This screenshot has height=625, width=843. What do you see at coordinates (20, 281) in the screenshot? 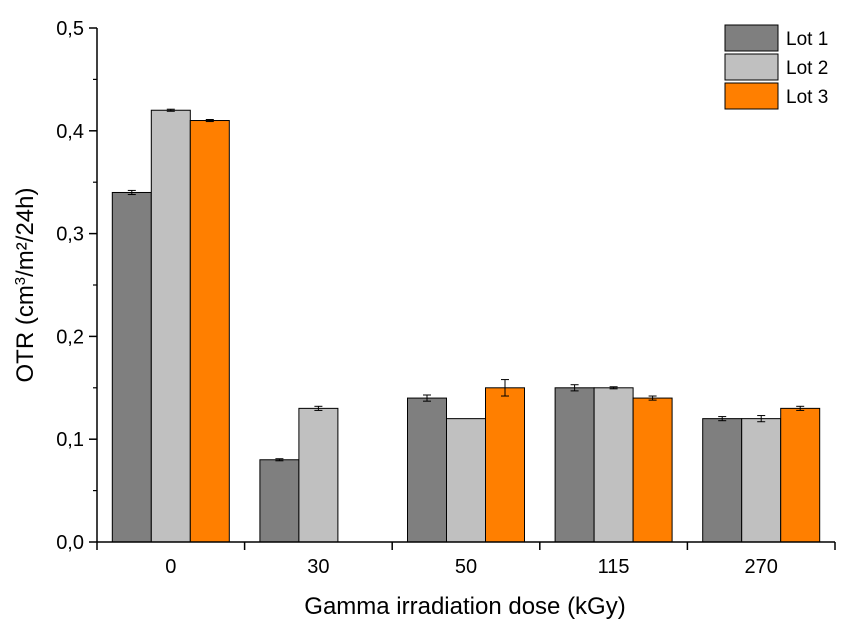
I see `y-axis-title-sup: 3` at bounding box center [20, 281].